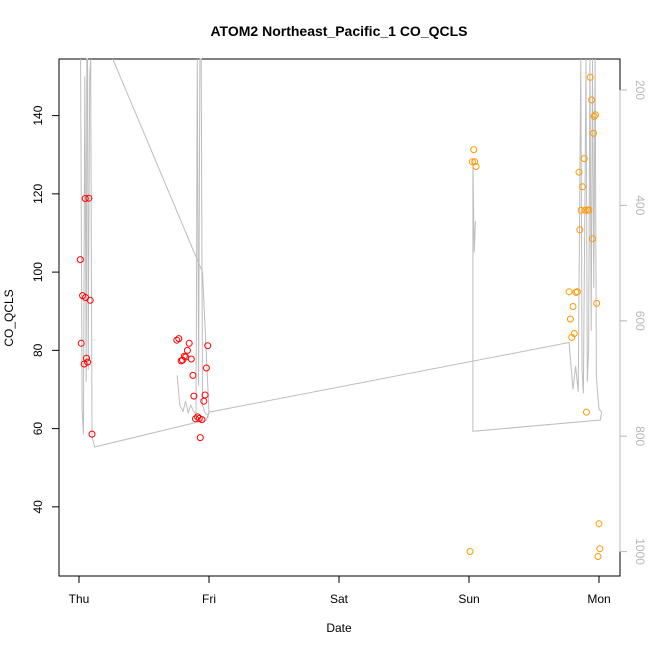  Describe the element at coordinates (598, 599) in the screenshot. I see `x-tick-label: Mon` at that location.